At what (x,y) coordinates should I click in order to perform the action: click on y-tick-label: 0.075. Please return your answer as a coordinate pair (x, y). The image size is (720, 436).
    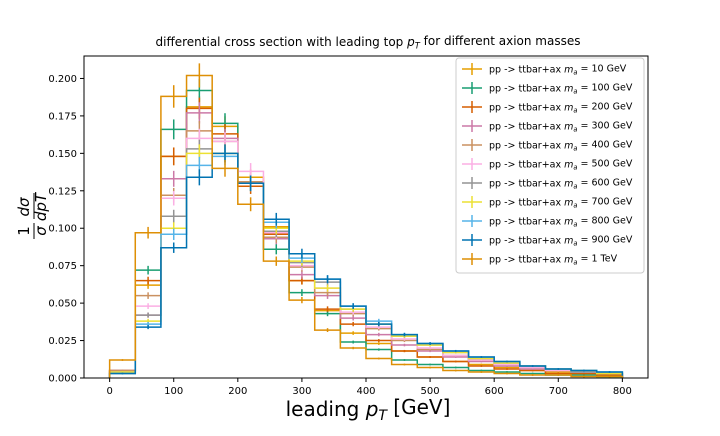
    Looking at the image, I should click on (62, 266).